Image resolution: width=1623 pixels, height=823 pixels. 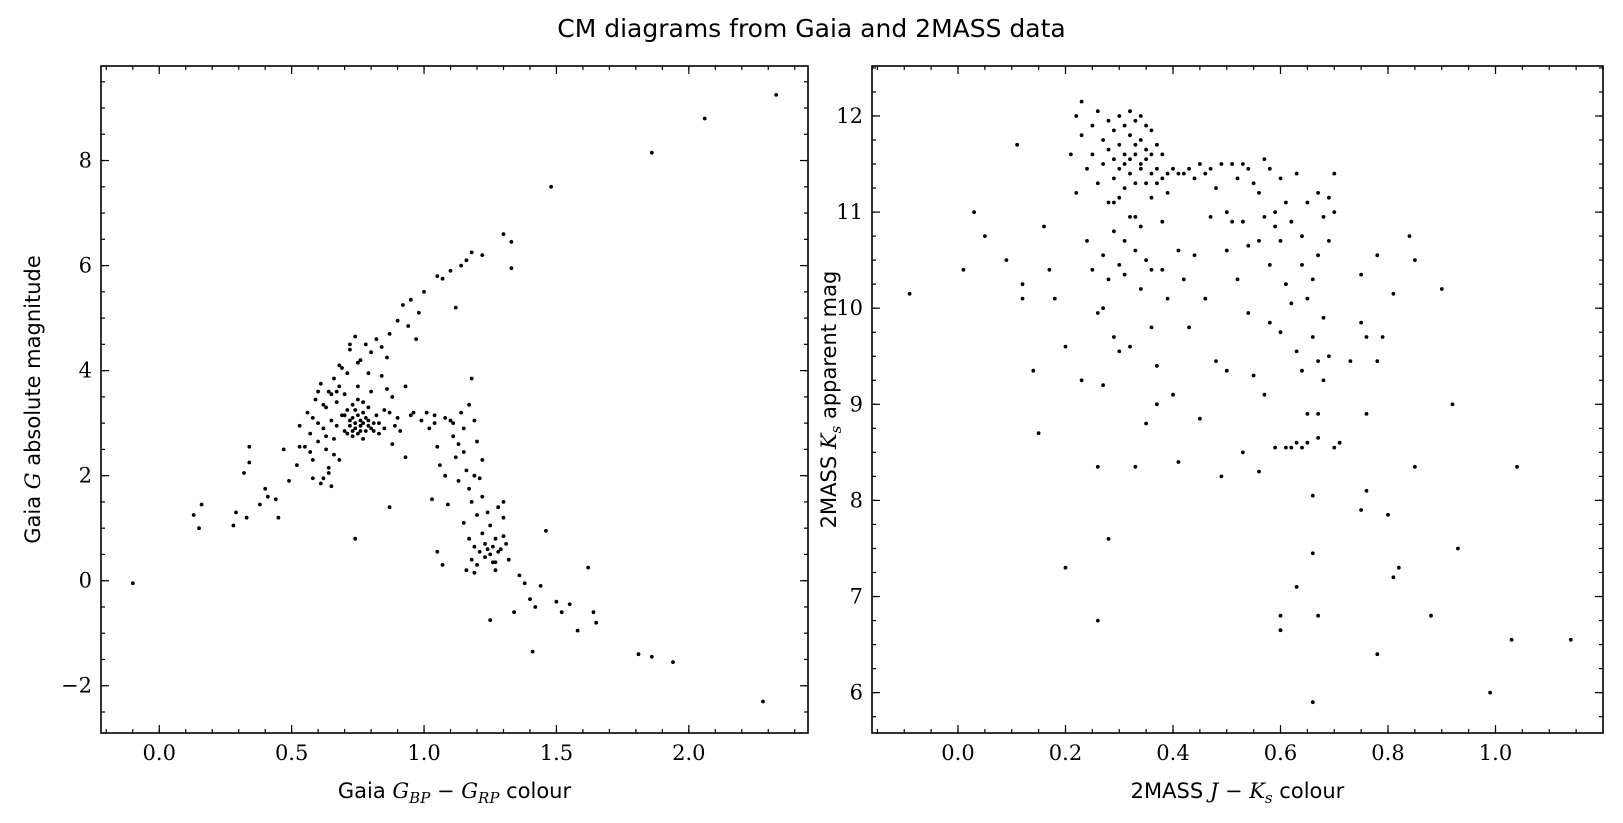 What do you see at coordinates (556, 753) in the screenshot?
I see `x-tick-label: 1.5` at bounding box center [556, 753].